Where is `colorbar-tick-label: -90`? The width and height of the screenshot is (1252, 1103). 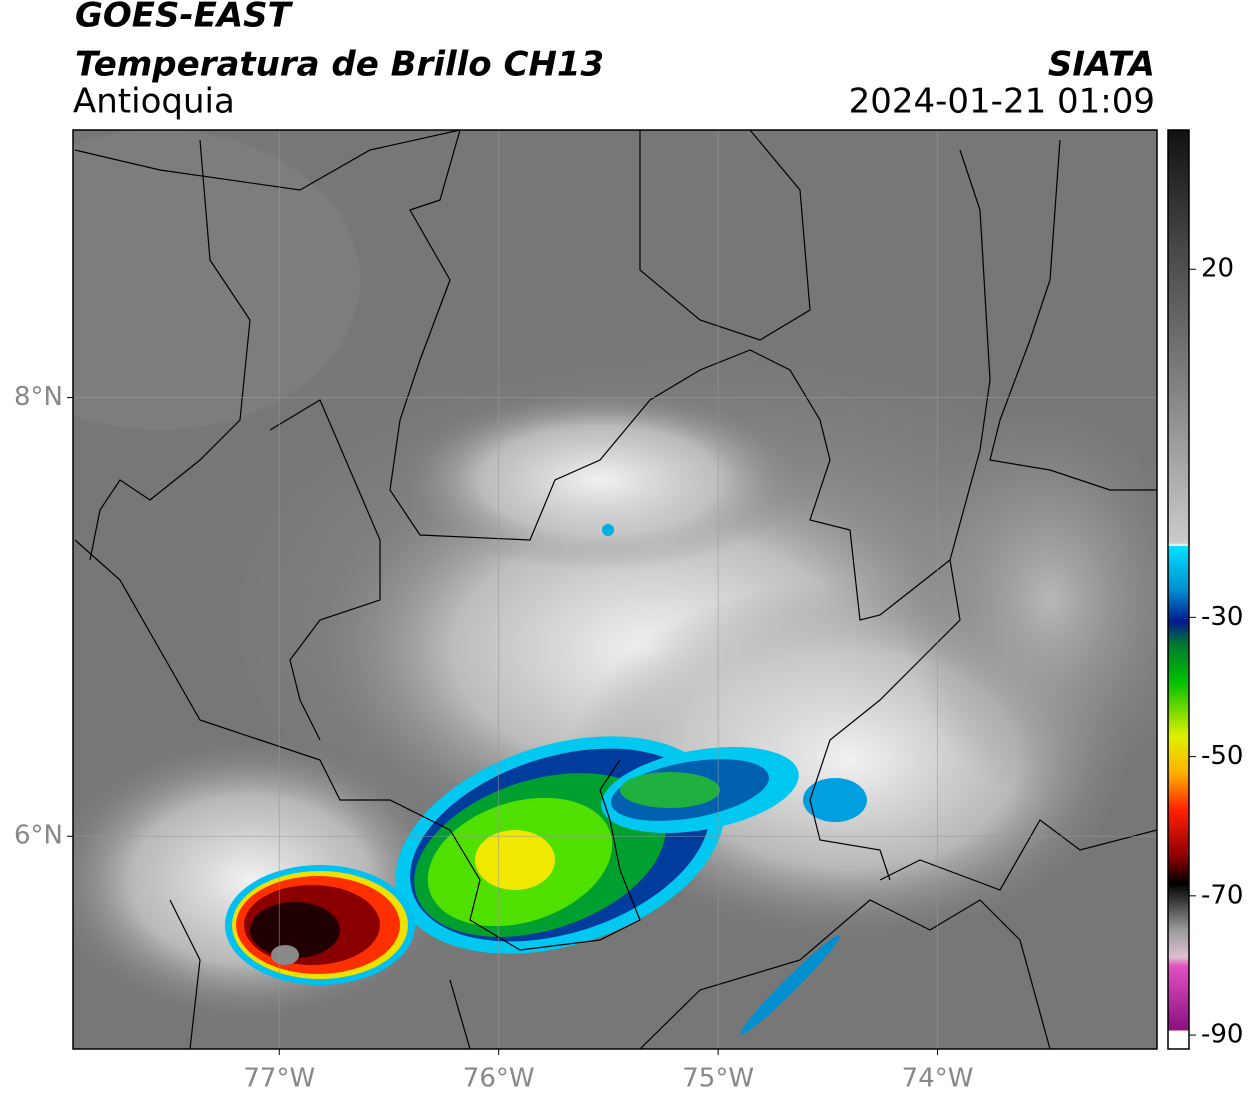 colorbar-tick-label: -90 is located at coordinates (1222, 1035).